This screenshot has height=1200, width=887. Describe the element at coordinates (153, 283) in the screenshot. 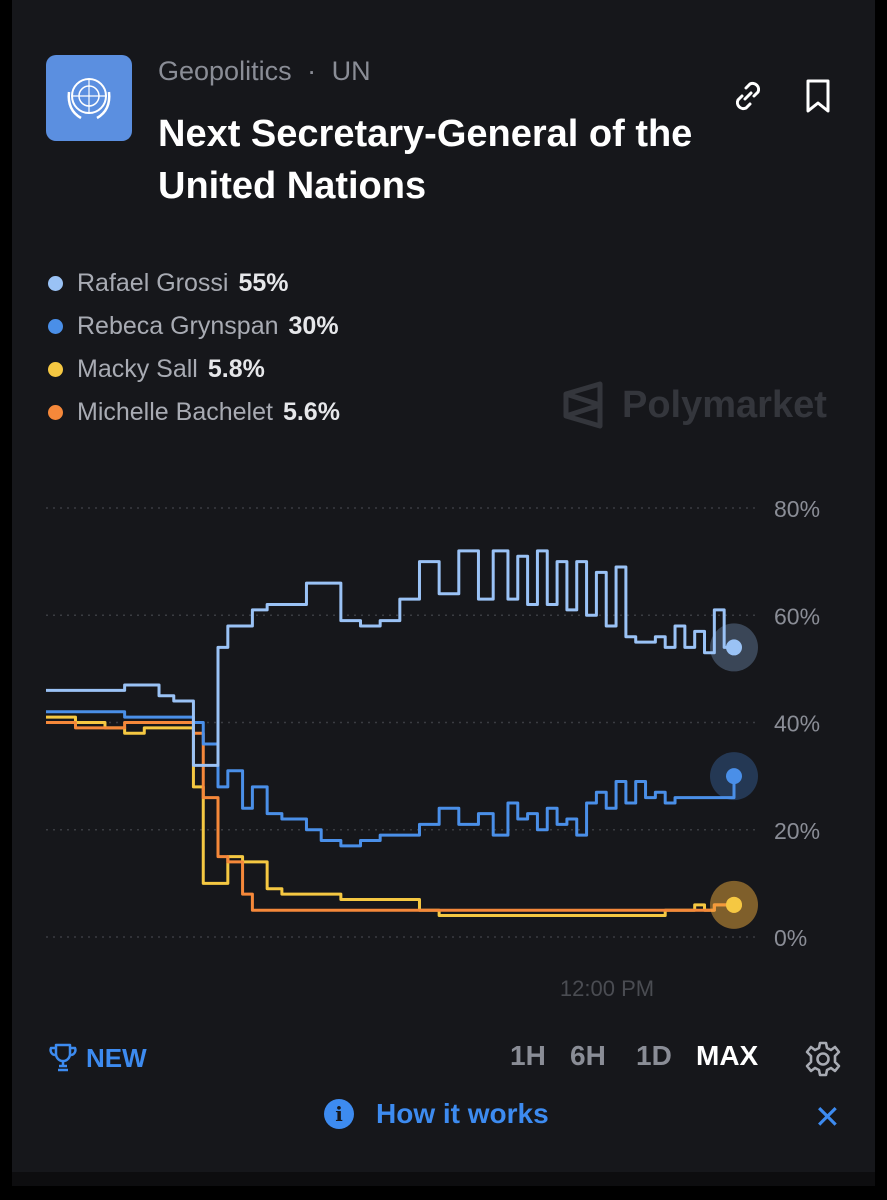

I see `legend-name: Rafael Grossi` at that location.